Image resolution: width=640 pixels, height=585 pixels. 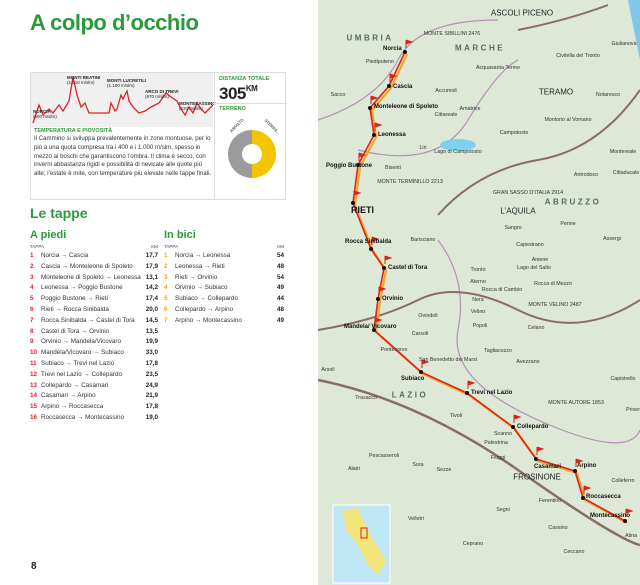 What do you see at coordinates (420, 334) in the screenshot?
I see `map-label: Carsoli` at bounding box center [420, 334].